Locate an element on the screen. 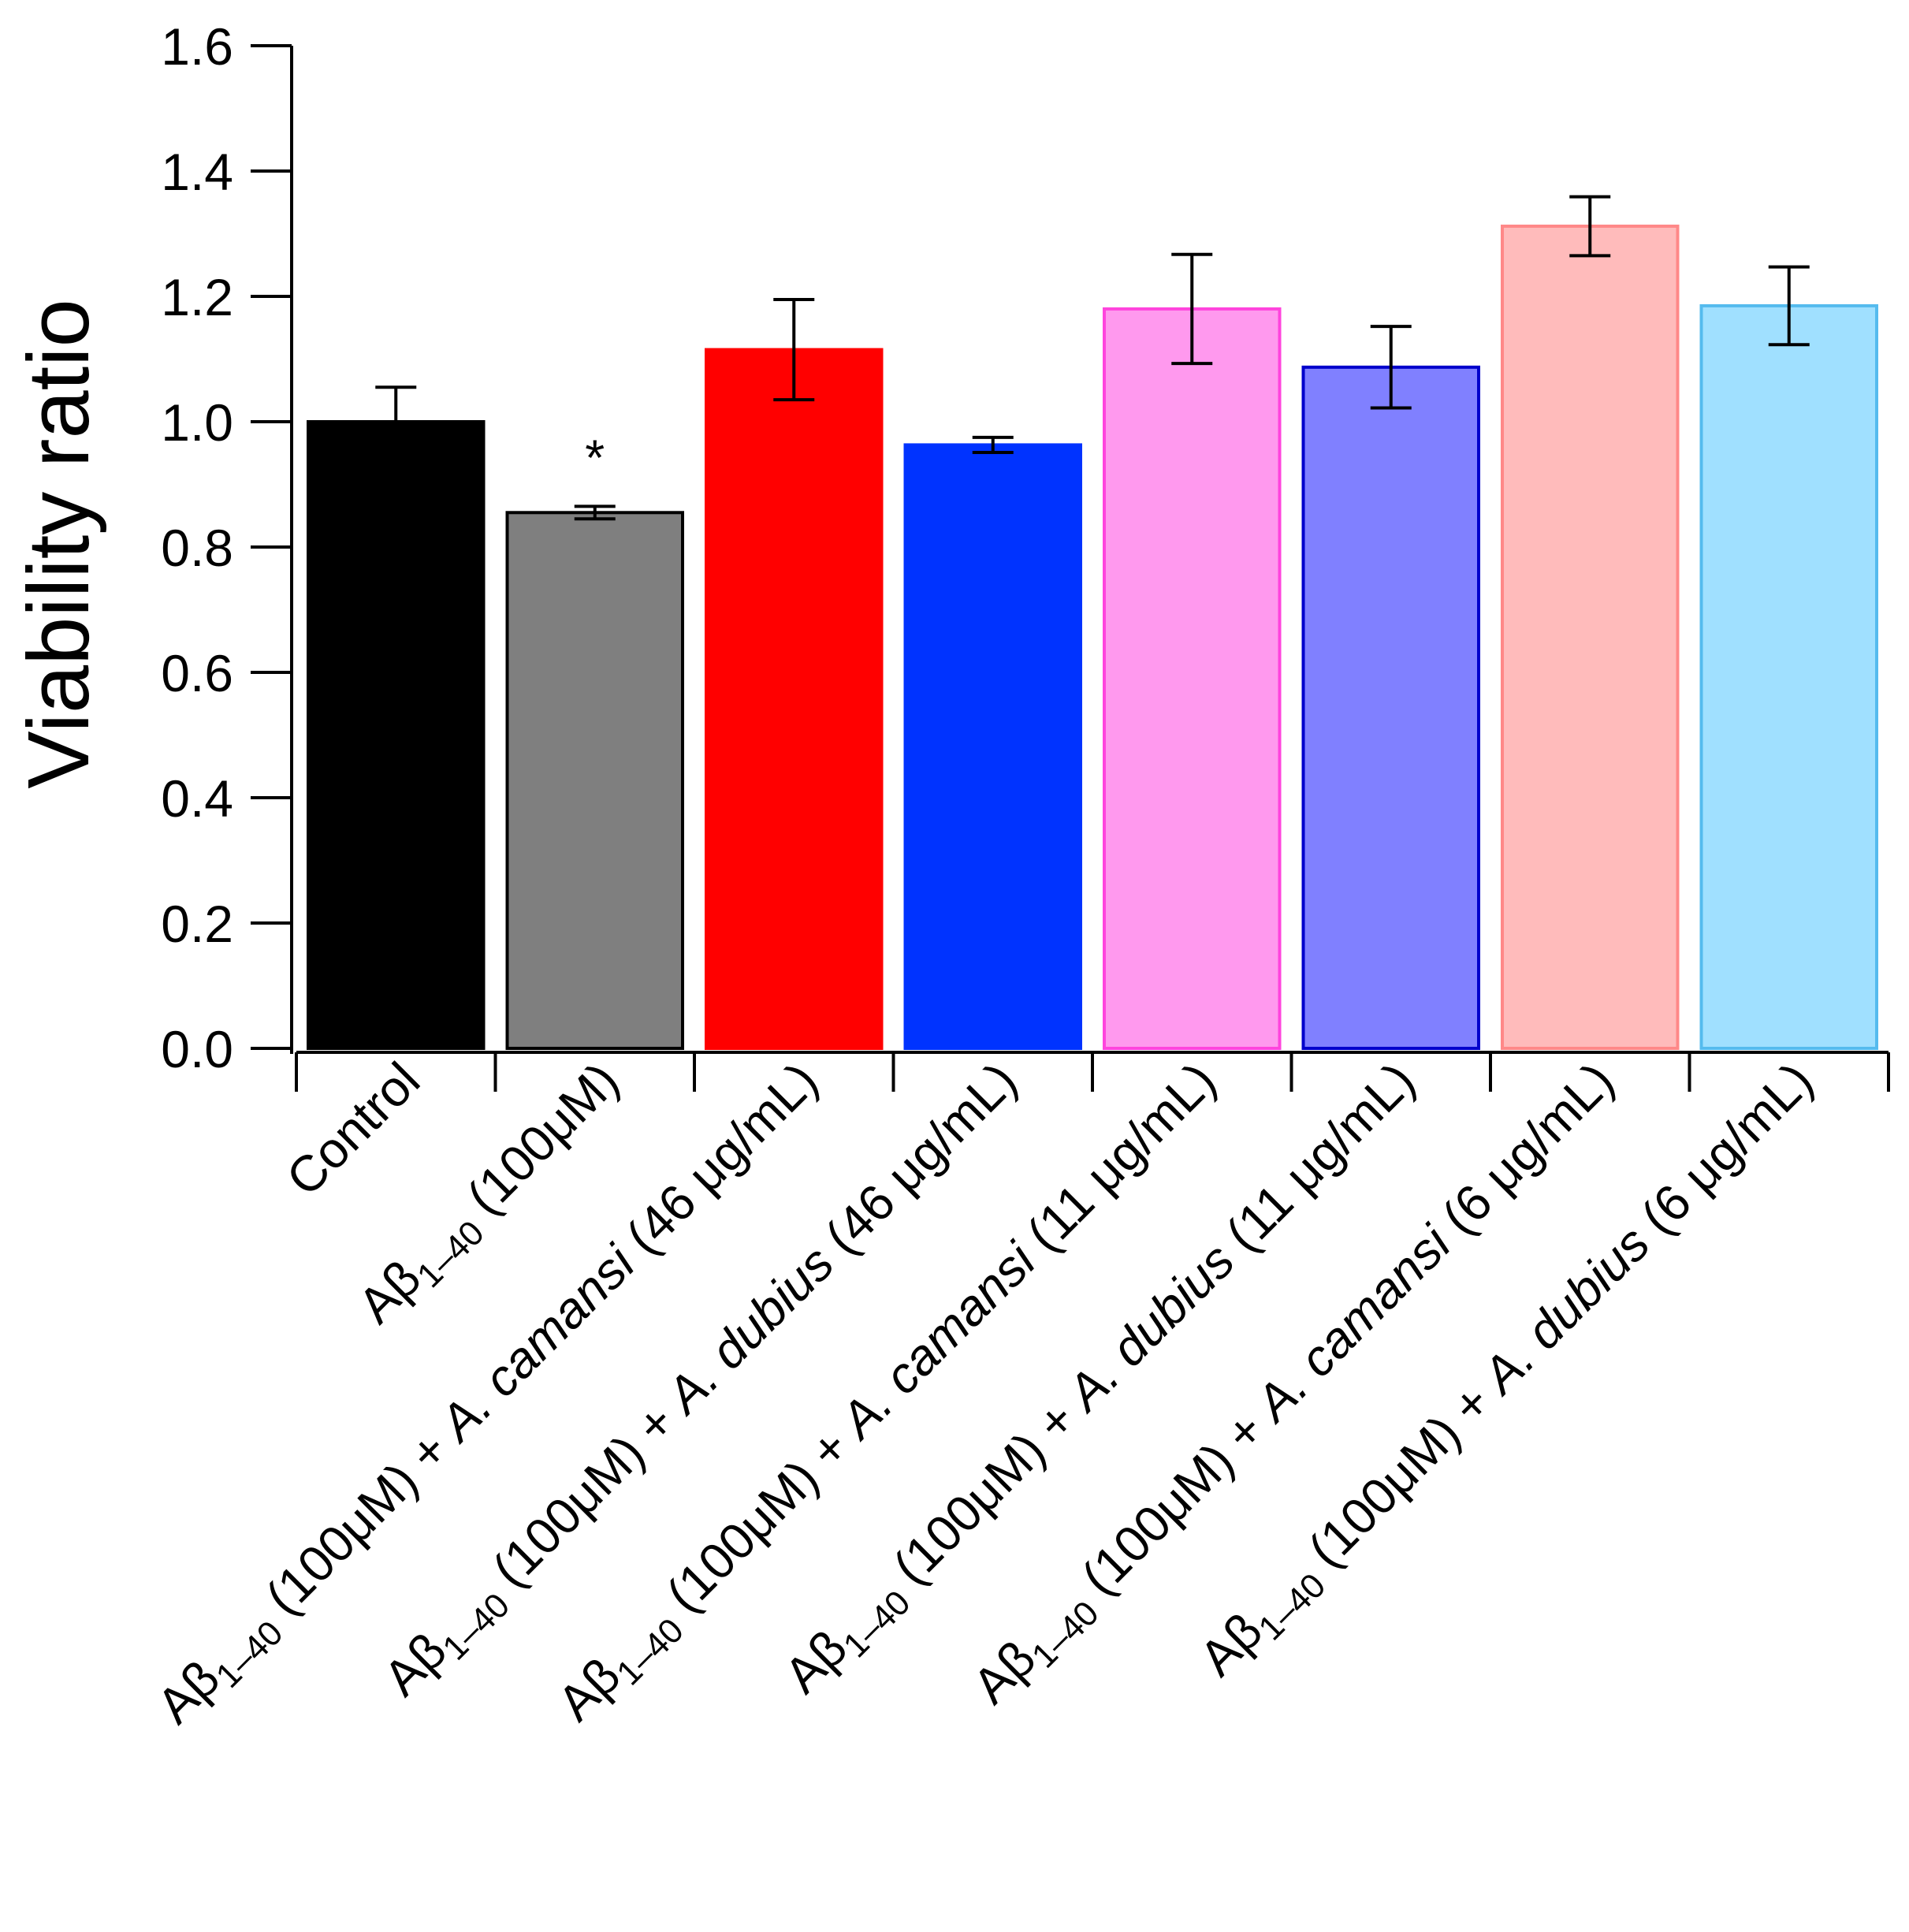 The image size is (1909, 1932). y-tick-label: 0.8 is located at coordinates (197, 548).